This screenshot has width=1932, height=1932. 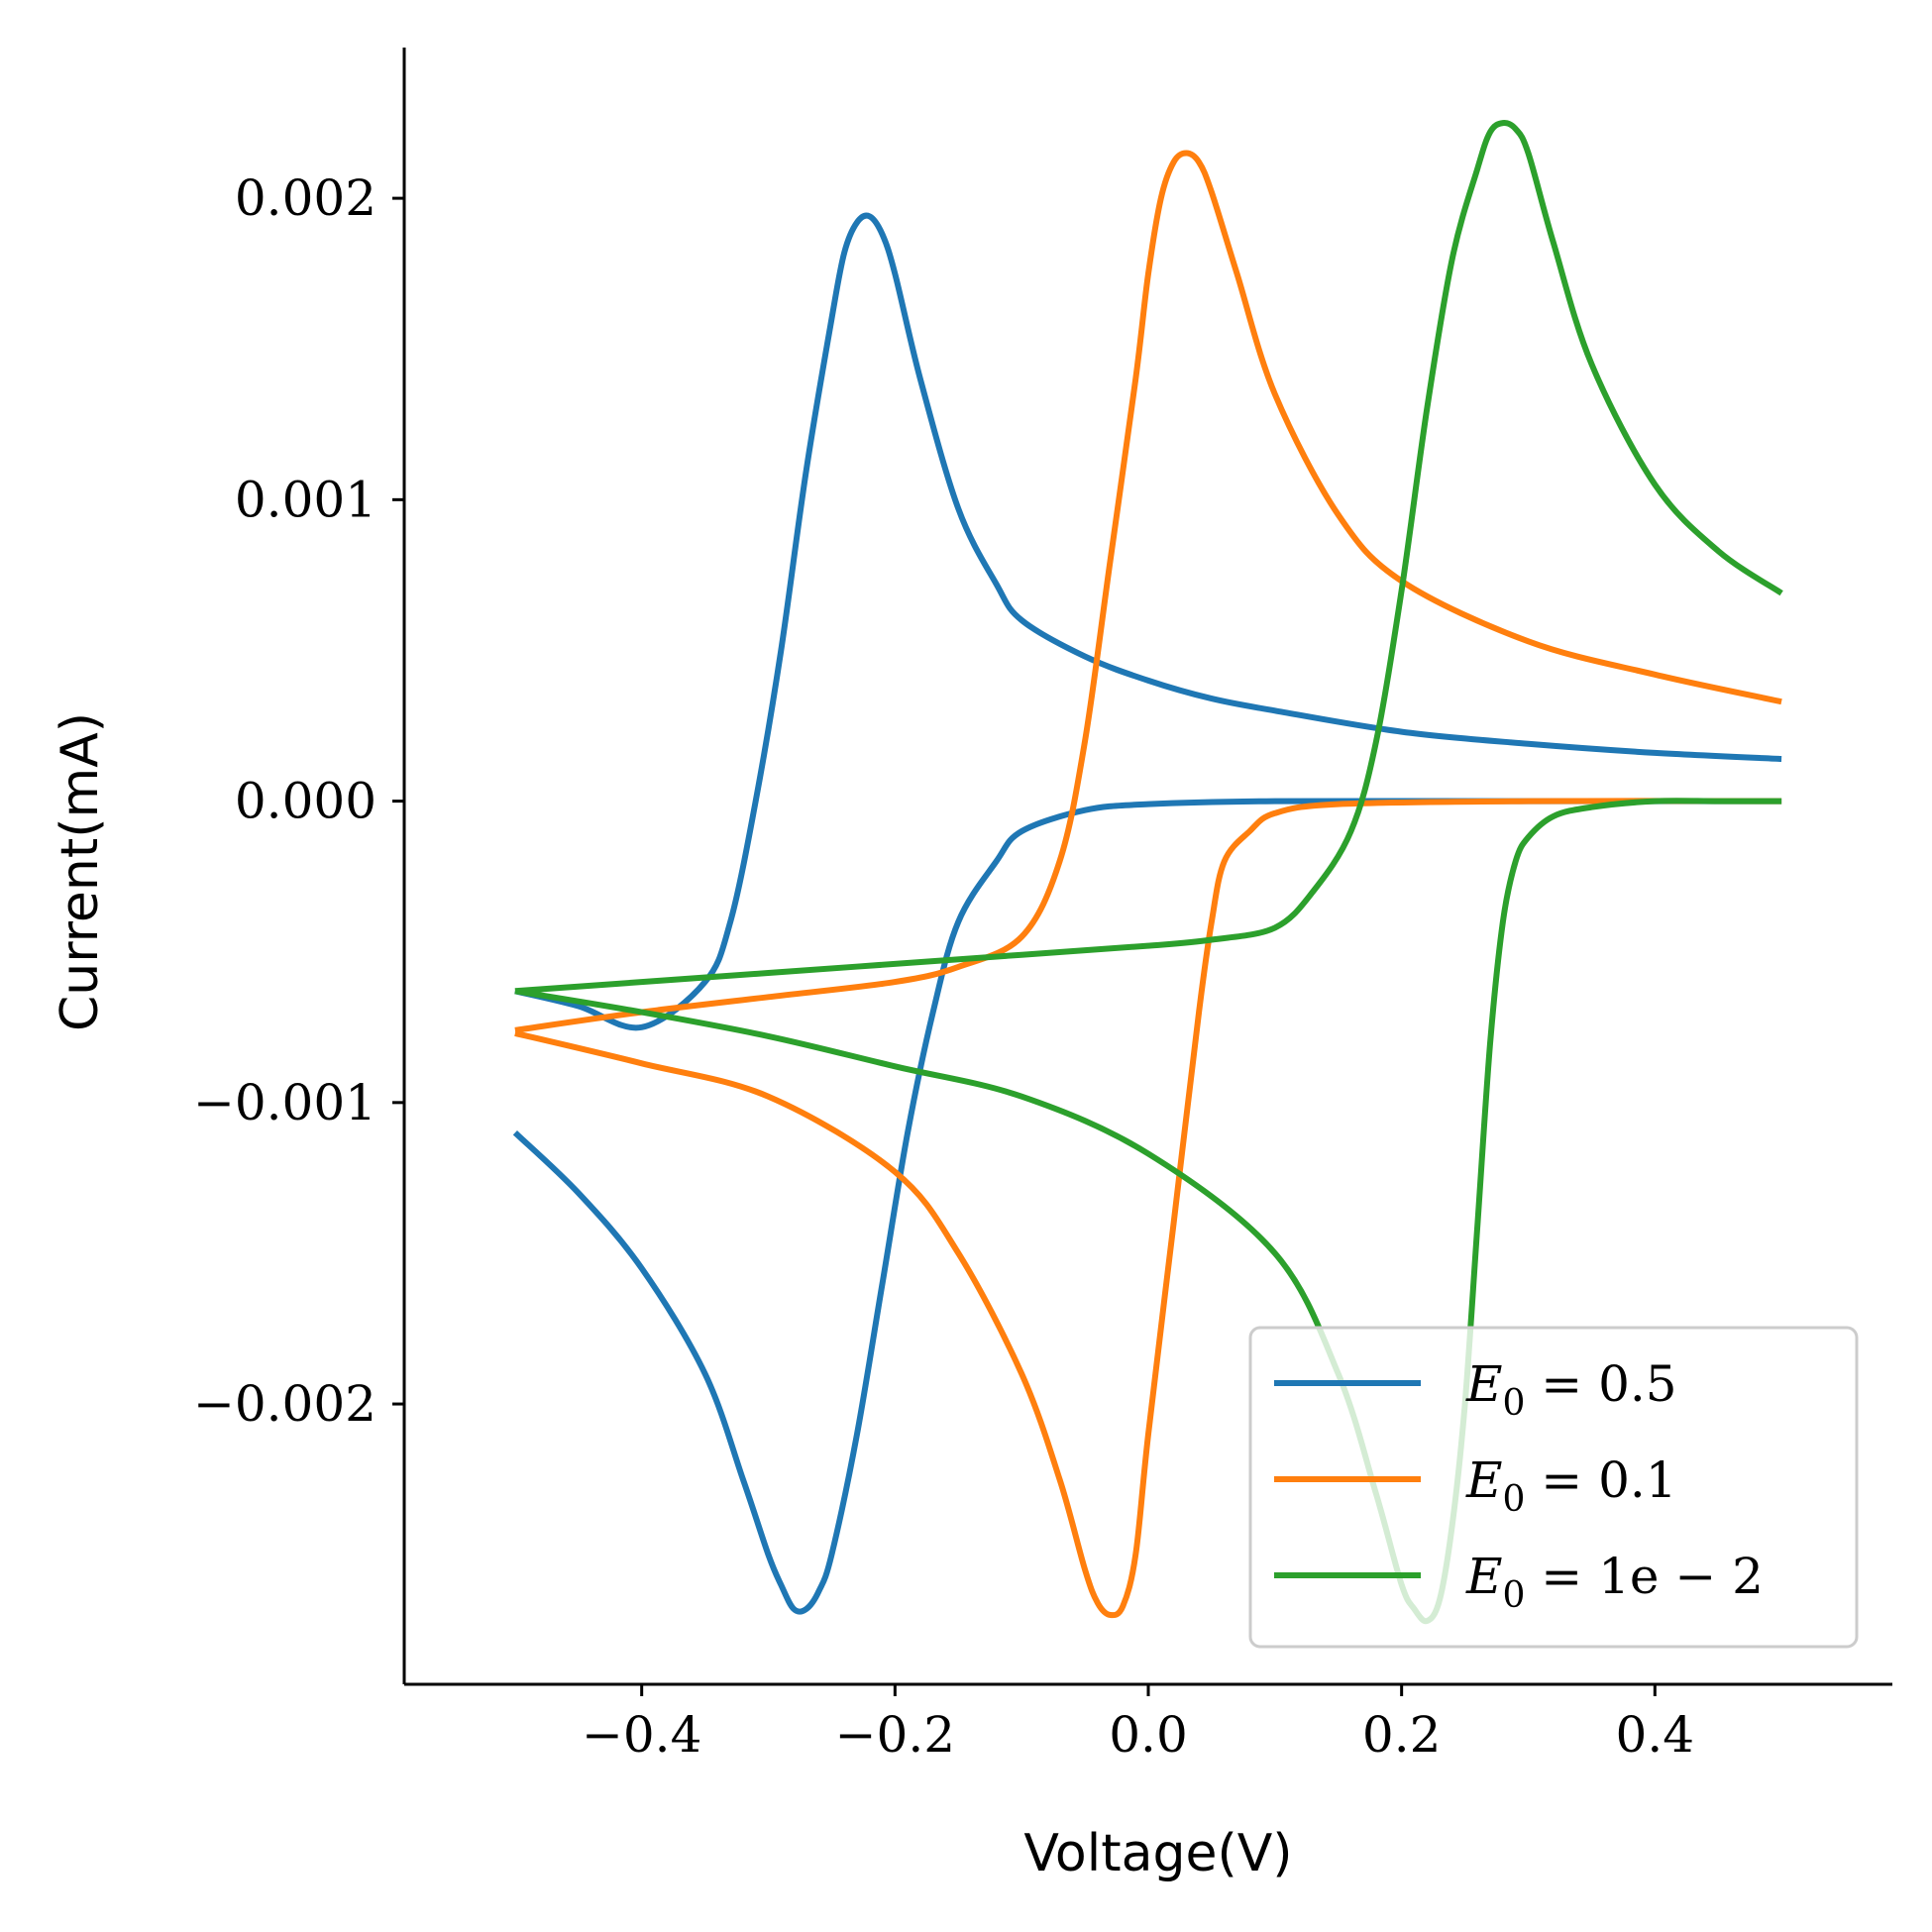 What do you see at coordinates (80, 871) in the screenshot?
I see `y-axis-label: Current(mA)` at bounding box center [80, 871].